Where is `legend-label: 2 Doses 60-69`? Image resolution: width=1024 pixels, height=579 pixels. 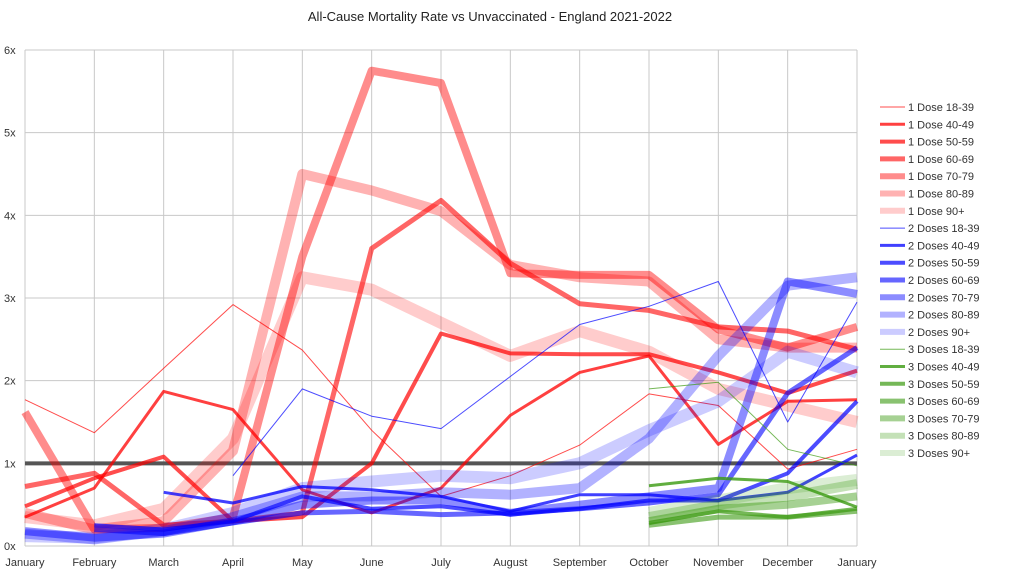
legend-label: 2 Doses 60-69 is located at coordinates (944, 281).